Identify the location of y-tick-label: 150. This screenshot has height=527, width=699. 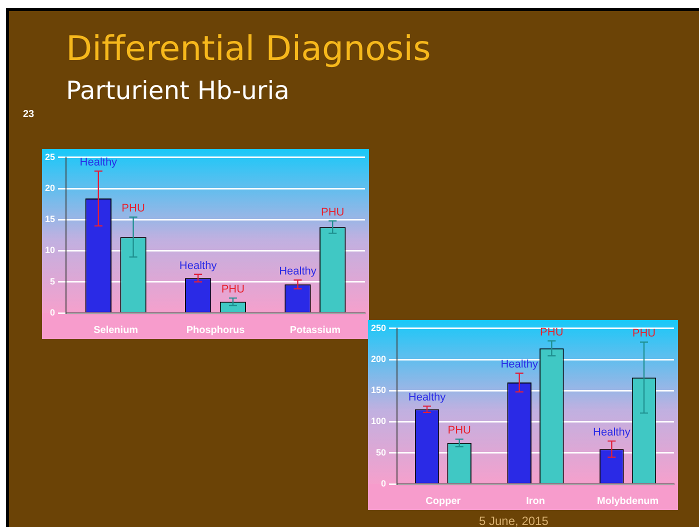
(378, 390).